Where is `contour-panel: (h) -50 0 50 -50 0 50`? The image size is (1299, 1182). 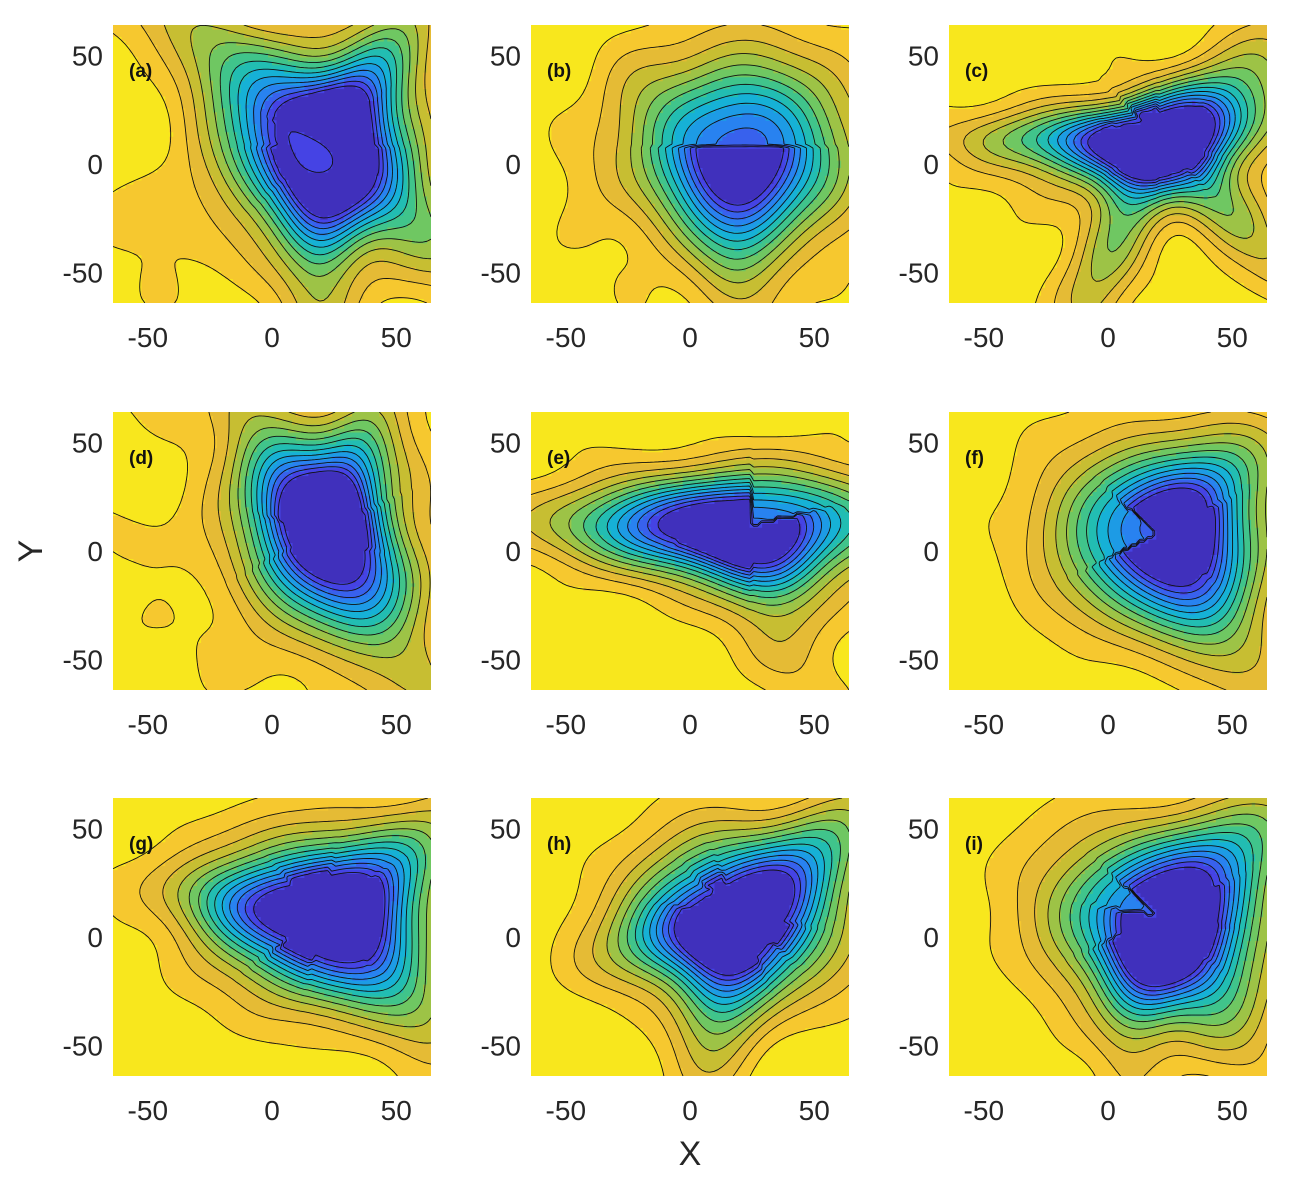
contour-panel: (h) -50 0 50 -50 0 50 is located at coordinates (665, 962).